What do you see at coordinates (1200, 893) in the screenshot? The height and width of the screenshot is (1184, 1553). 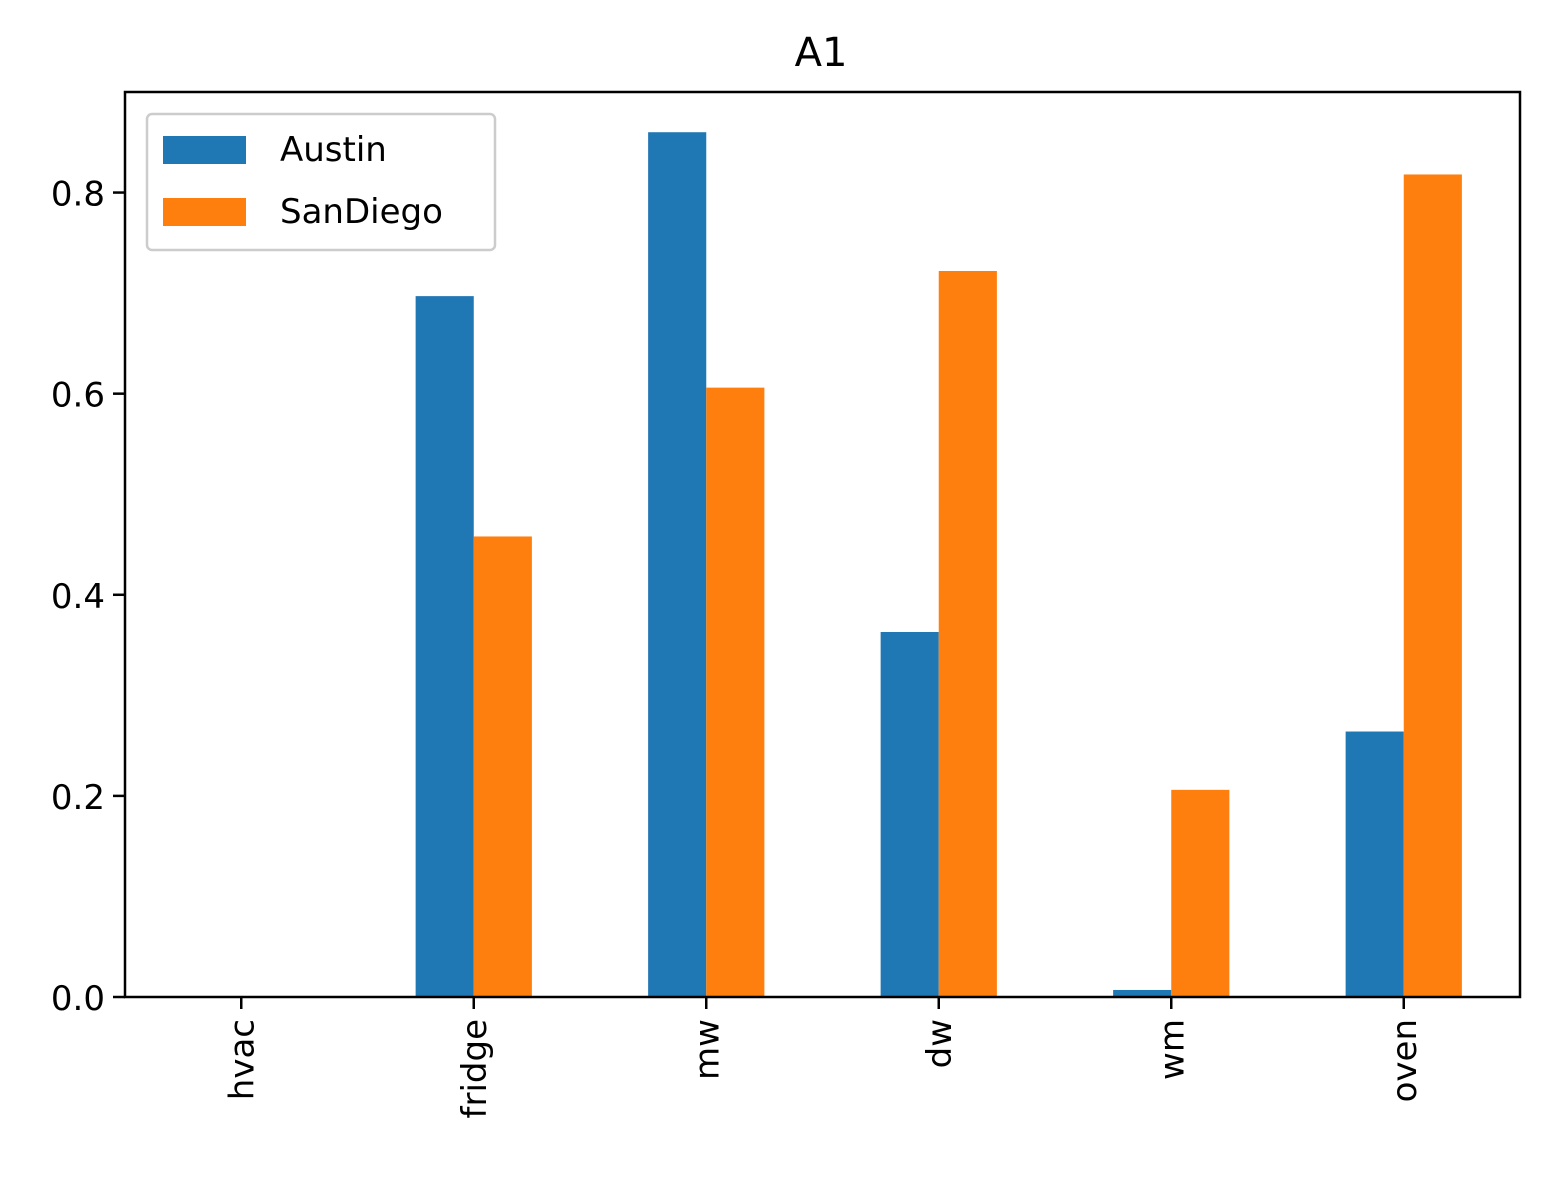 I see `bar-sandiego-wm` at bounding box center [1200, 893].